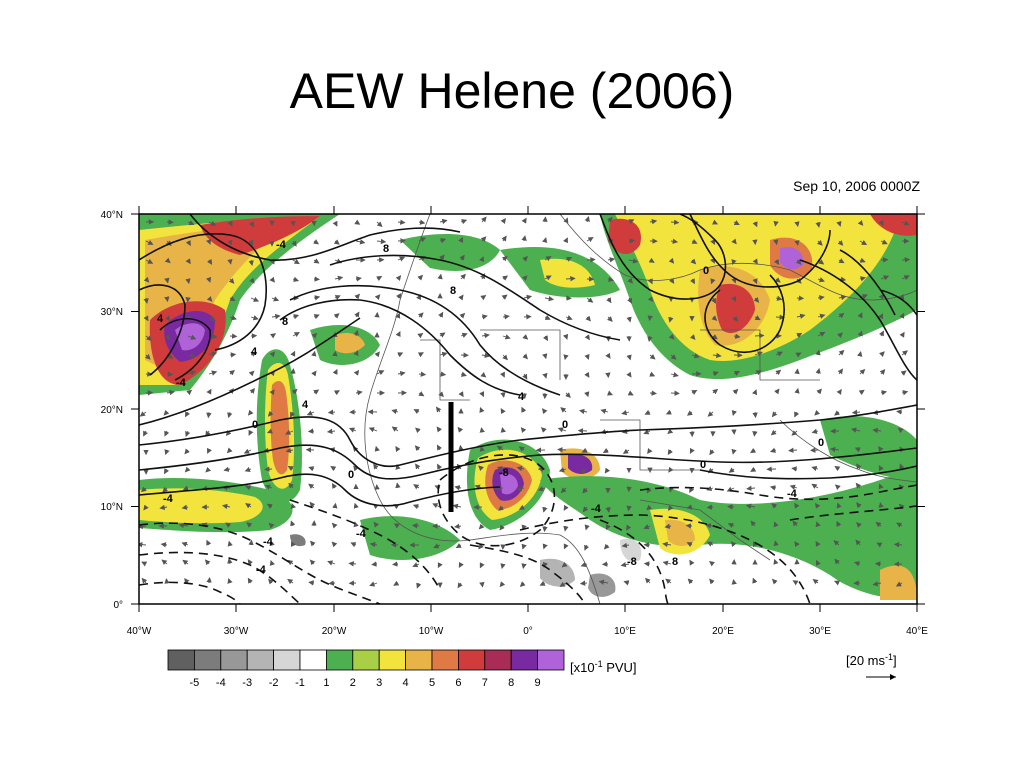 The height and width of the screenshot is (768, 1024). I want to click on colorbar-label: 9, so click(538, 683).